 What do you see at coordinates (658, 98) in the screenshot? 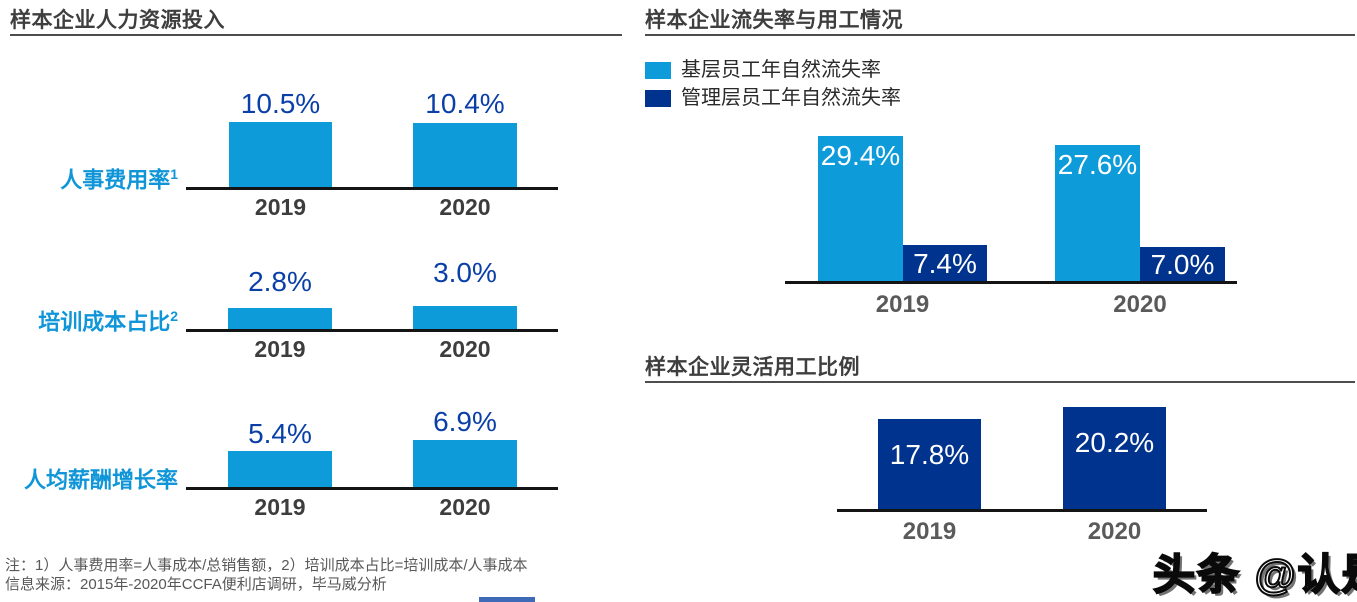
I see `legend-swatch-management` at bounding box center [658, 98].